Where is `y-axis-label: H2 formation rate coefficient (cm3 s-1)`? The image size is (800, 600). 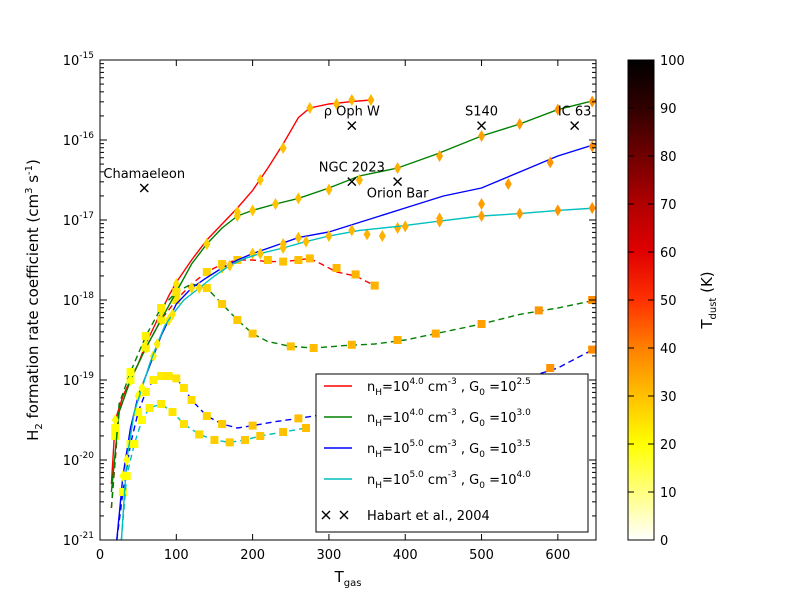
y-axis-label: H2 formation rate coefficient (cm3 s-1) is located at coordinates (34, 300).